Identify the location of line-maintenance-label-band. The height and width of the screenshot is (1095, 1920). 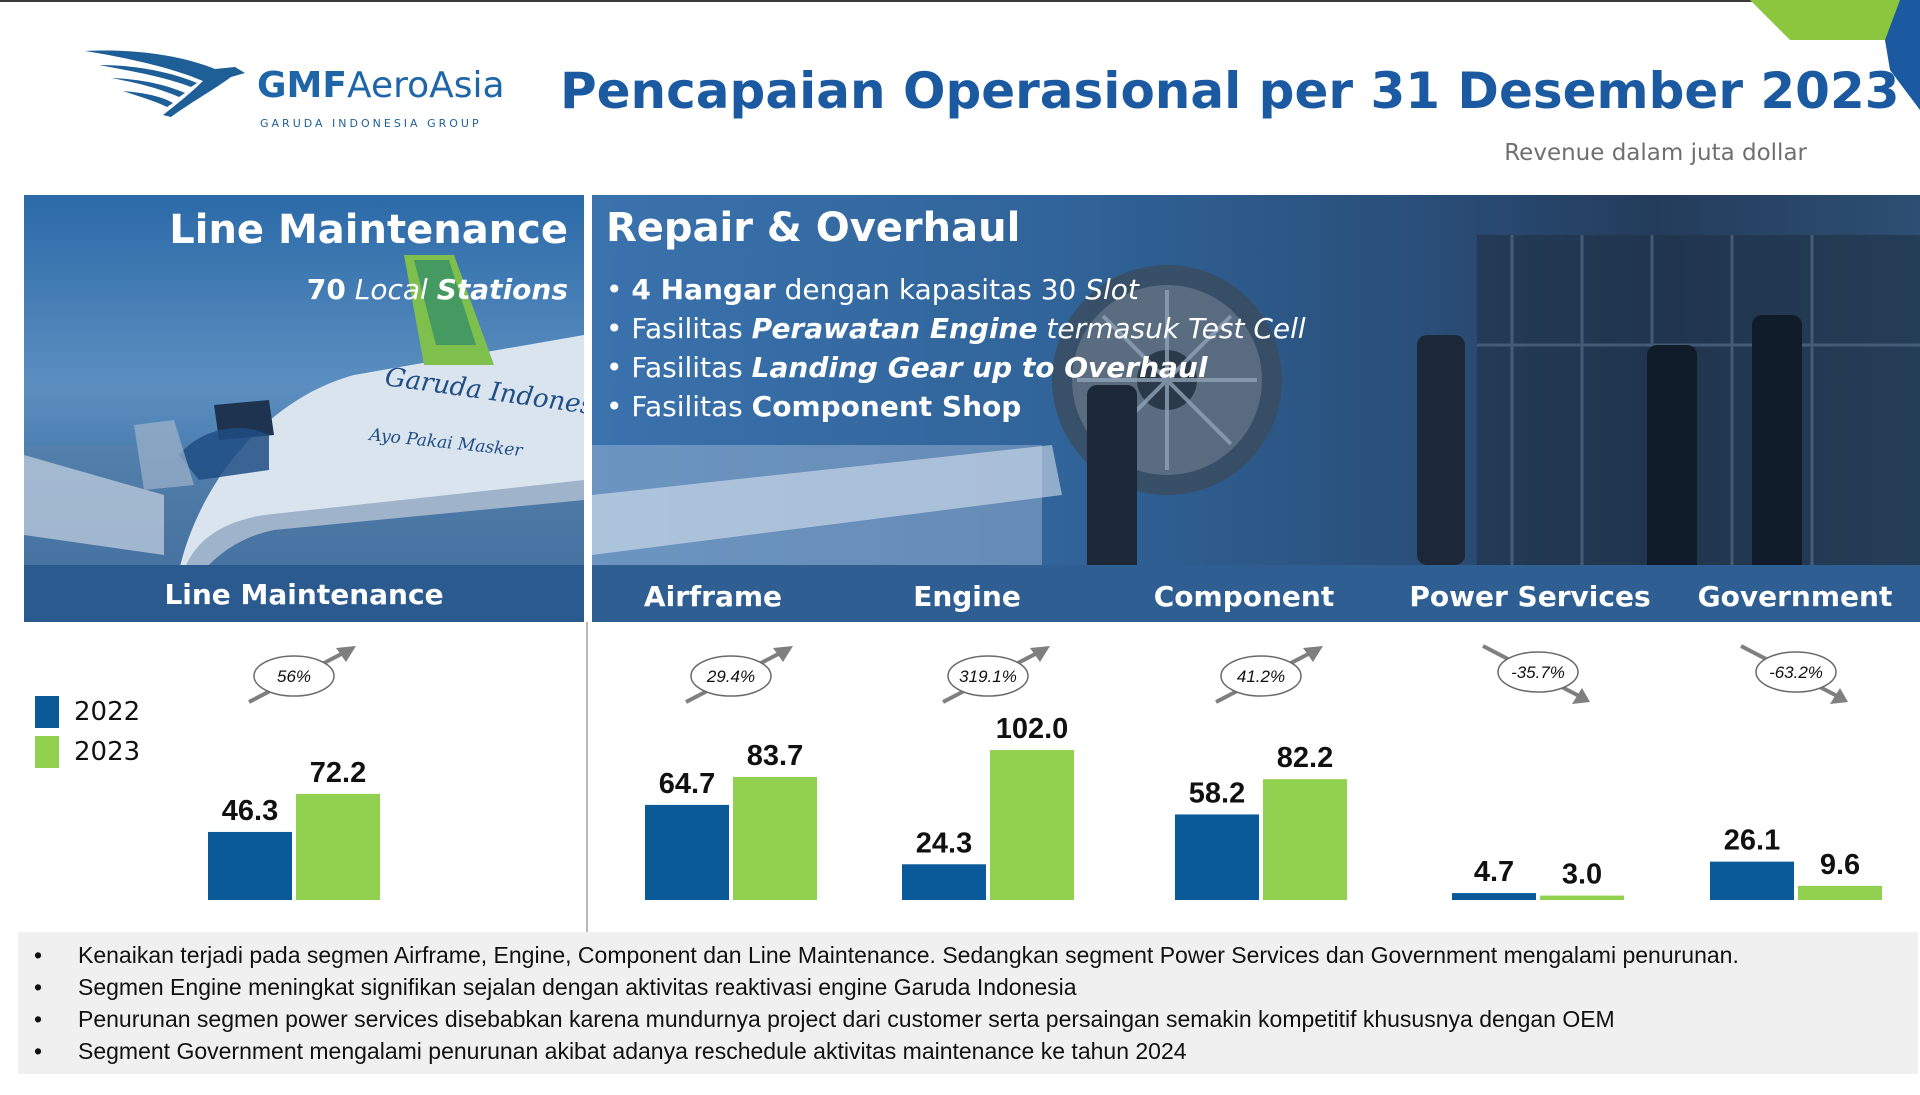
(304, 593).